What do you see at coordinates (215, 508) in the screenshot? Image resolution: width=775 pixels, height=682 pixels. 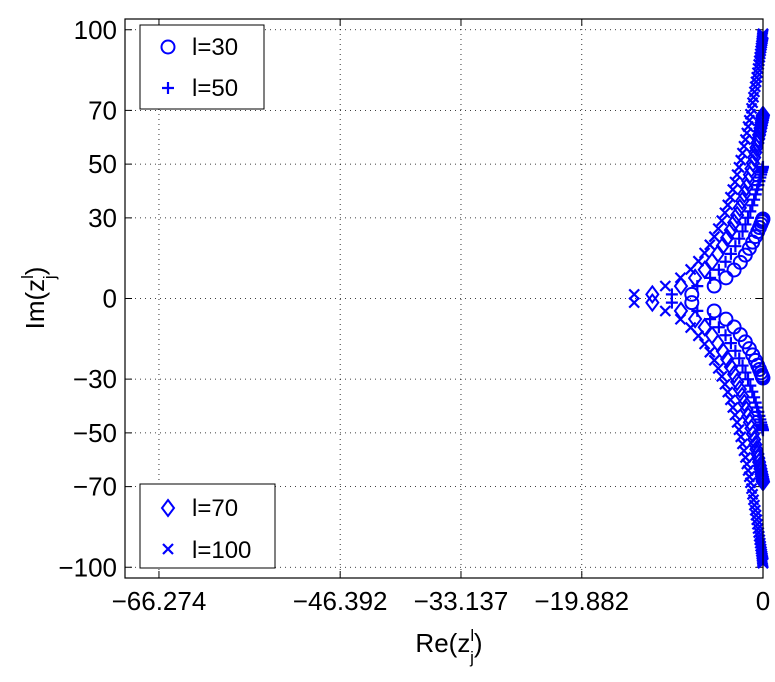 I see `legend-label-l70: l=70` at bounding box center [215, 508].